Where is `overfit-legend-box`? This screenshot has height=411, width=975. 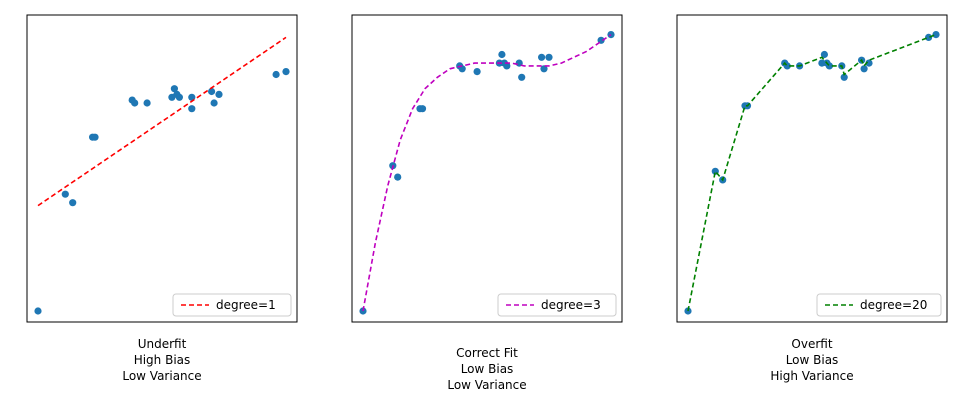 overfit-legend-box is located at coordinates (879, 305).